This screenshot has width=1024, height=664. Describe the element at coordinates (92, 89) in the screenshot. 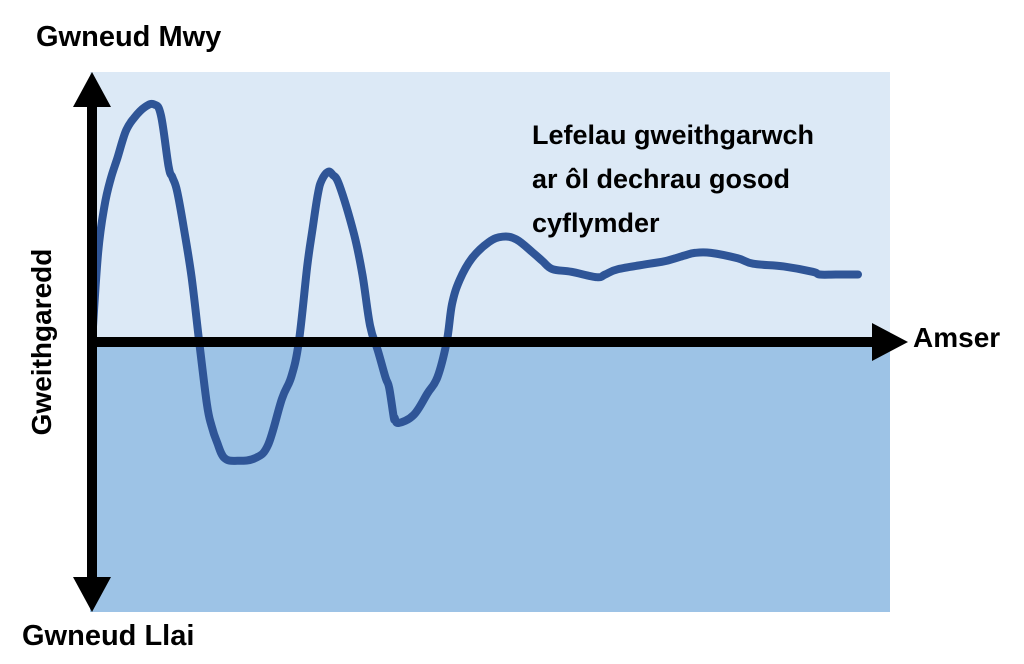

I see `y-axis-arrow-up` at that location.